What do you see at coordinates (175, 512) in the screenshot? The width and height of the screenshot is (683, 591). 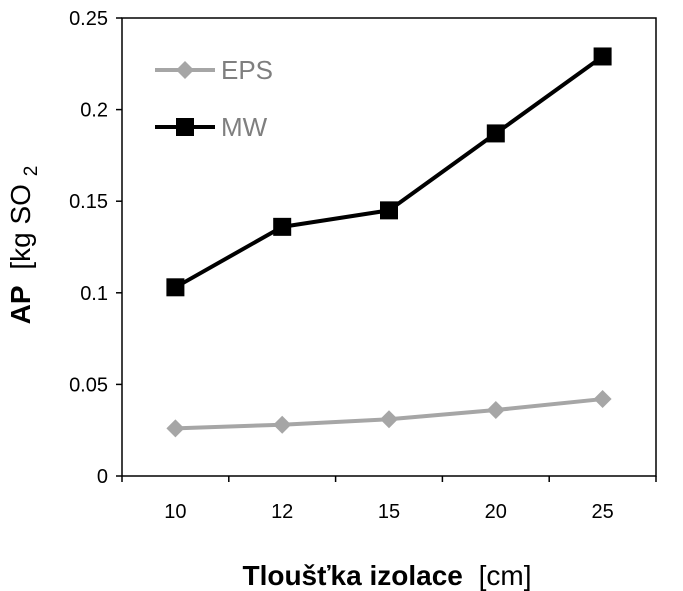 I see `x-tick-label: 10` at bounding box center [175, 512].